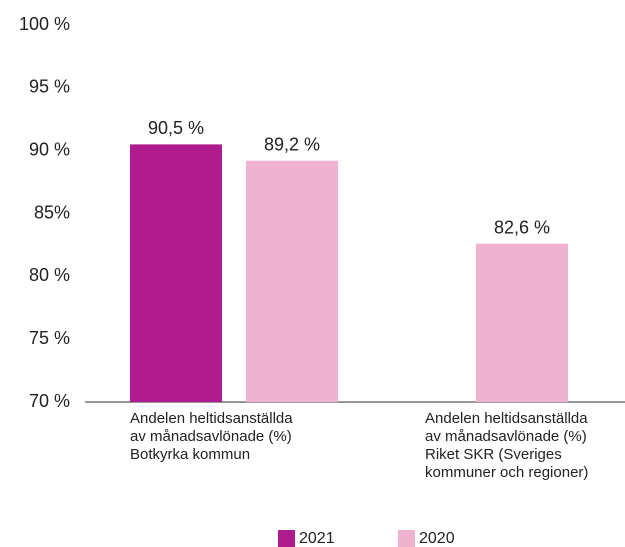 This screenshot has height=547, width=625. What do you see at coordinates (44, 24) in the screenshot?
I see `y-tick-label: 100 %` at bounding box center [44, 24].